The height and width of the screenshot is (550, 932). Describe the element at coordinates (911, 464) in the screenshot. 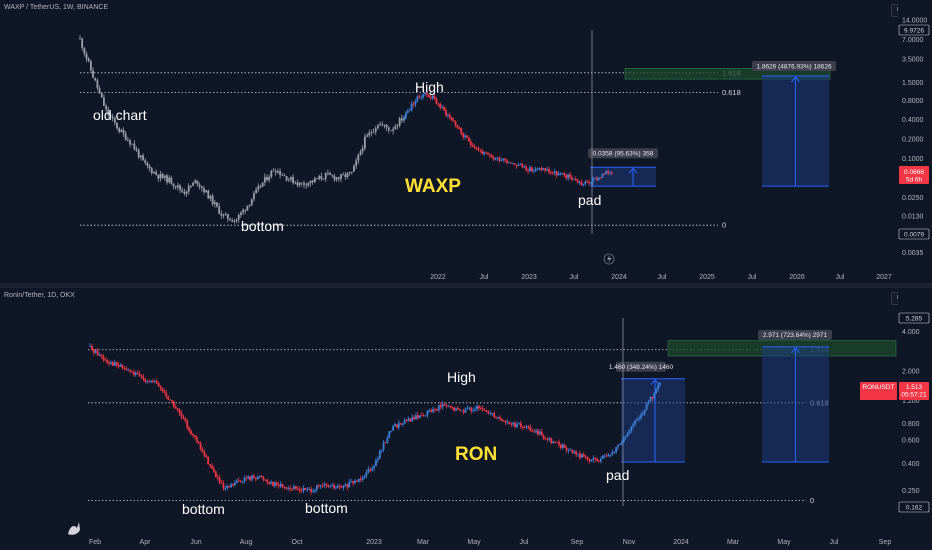

I see `y-tick-label: 0.400` at that location.